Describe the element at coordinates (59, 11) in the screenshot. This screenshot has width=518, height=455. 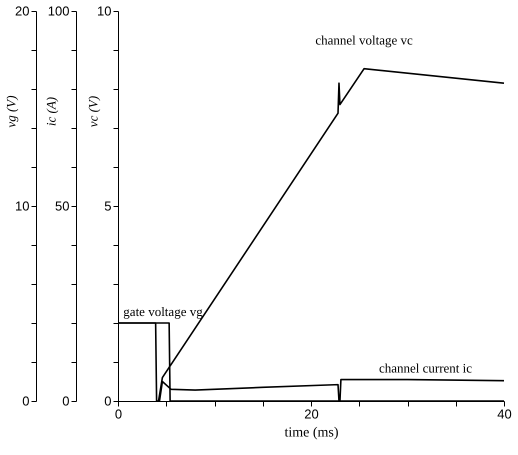
I see `y2-tick-label: 100` at that location.